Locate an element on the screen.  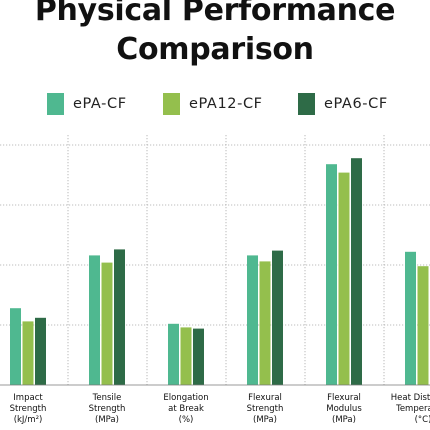
legend-item-epa-cf: ePA-CF is located at coordinates (87, 104).